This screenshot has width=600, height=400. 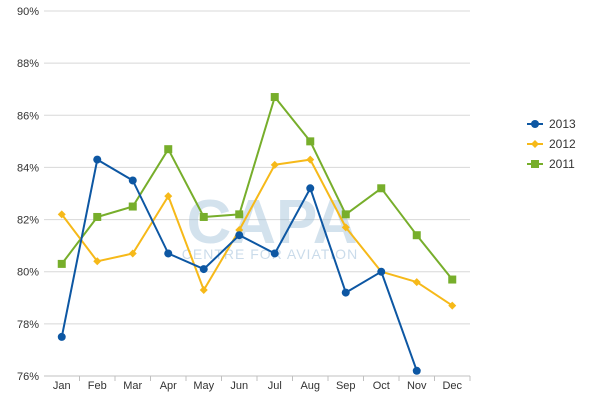 I want to click on legend-item-2013: 2013, so click(x=551, y=124).